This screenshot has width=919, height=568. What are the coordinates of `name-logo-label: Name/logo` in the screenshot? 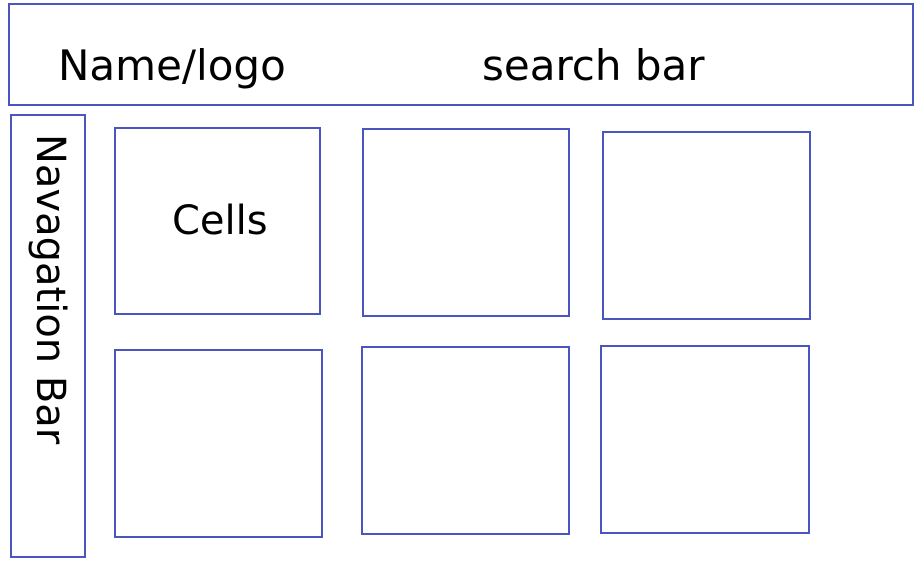 It's located at (172, 65).